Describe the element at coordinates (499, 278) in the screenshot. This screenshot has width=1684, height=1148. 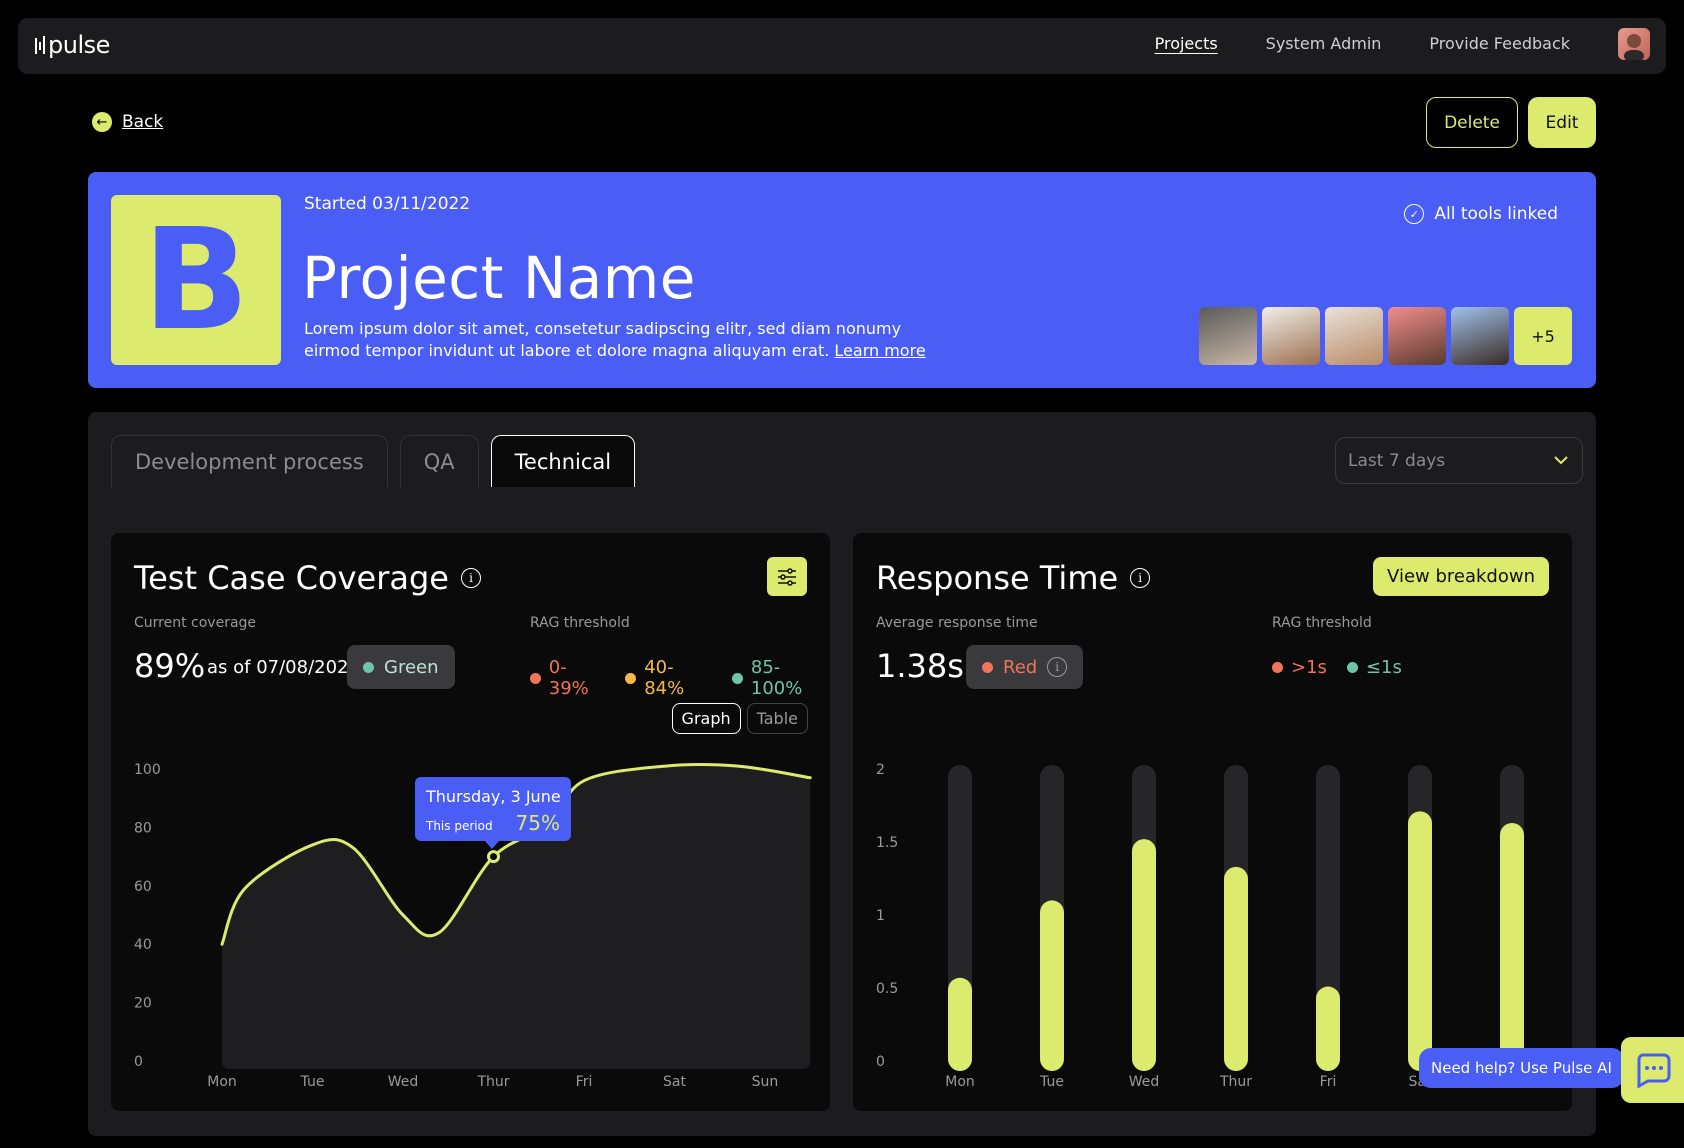
I see `project-name: Project Name` at that location.